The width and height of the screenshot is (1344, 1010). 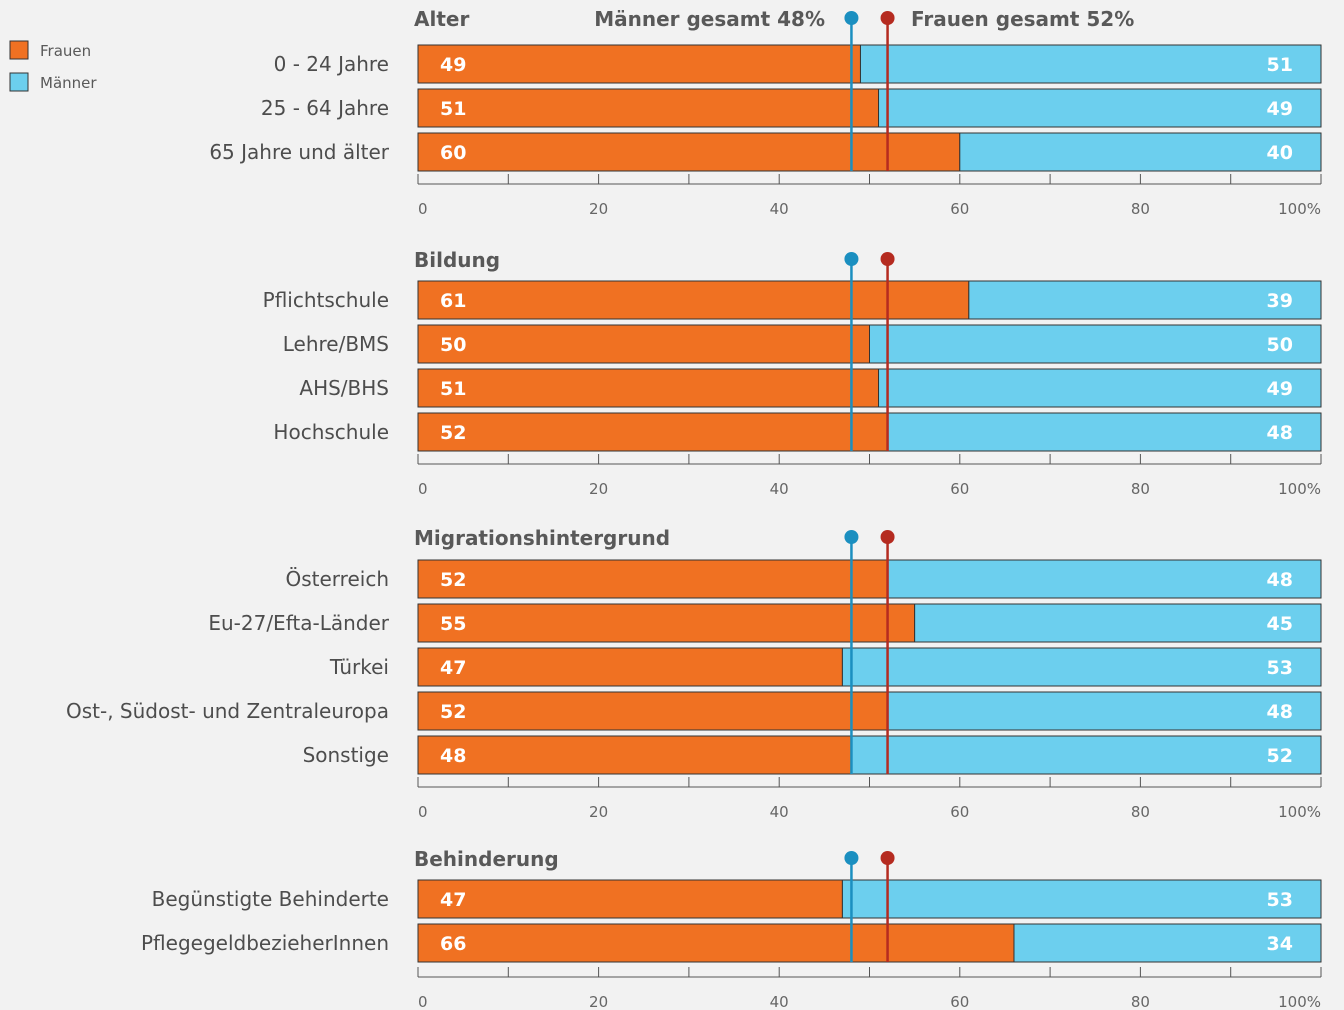 I want to click on category-label: Begünstigte Behinderte, so click(x=270, y=899).